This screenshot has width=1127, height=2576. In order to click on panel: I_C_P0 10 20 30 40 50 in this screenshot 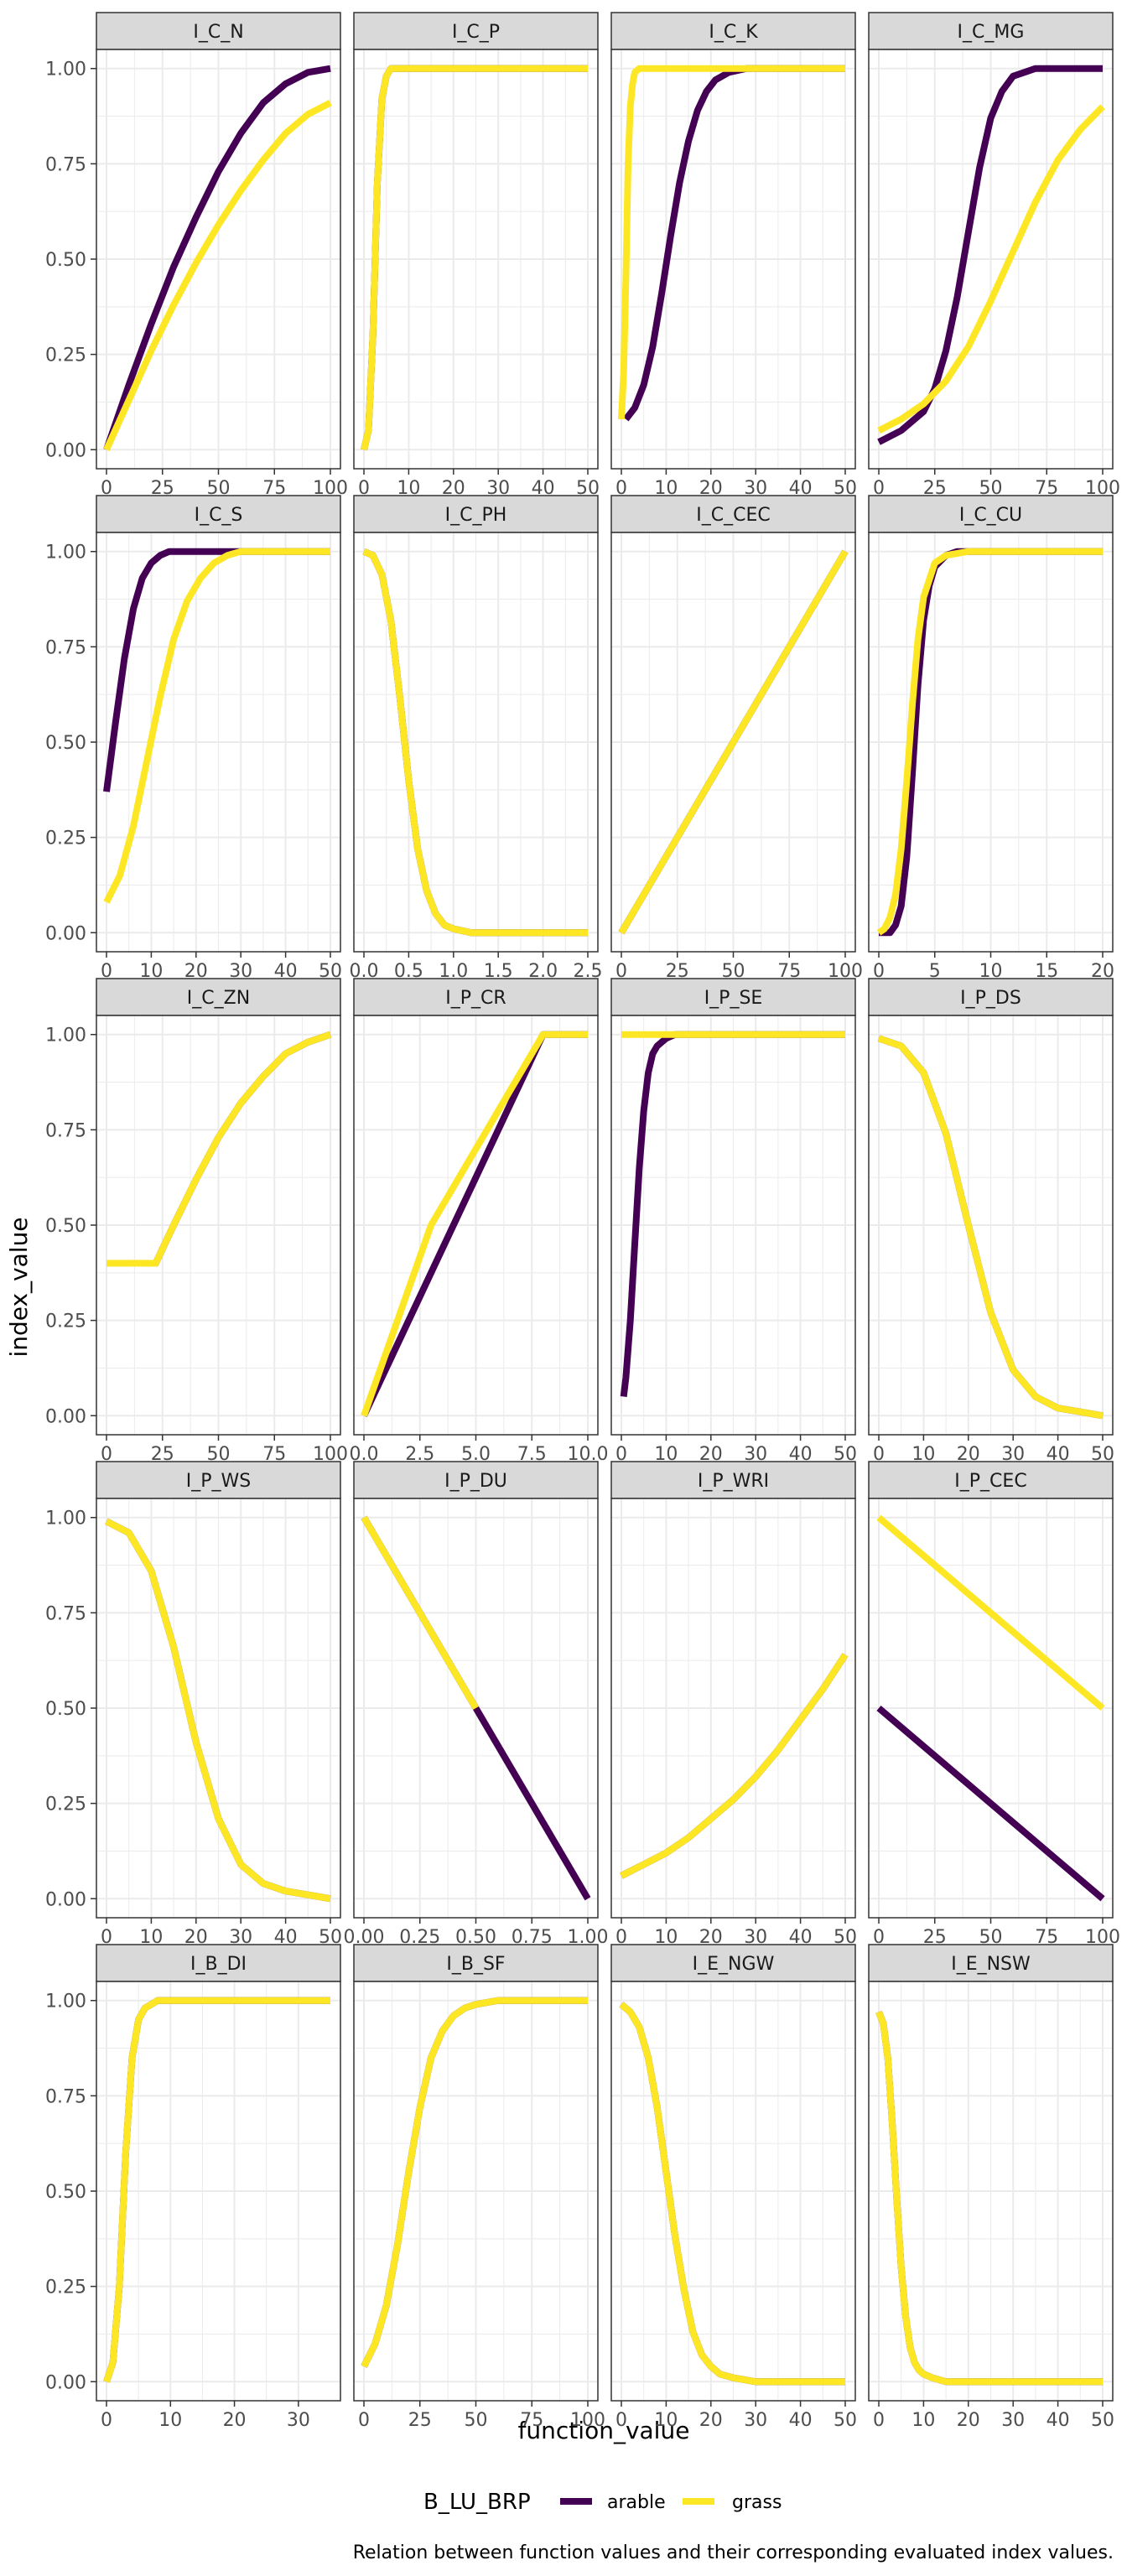, I will do `click(477, 255)`.